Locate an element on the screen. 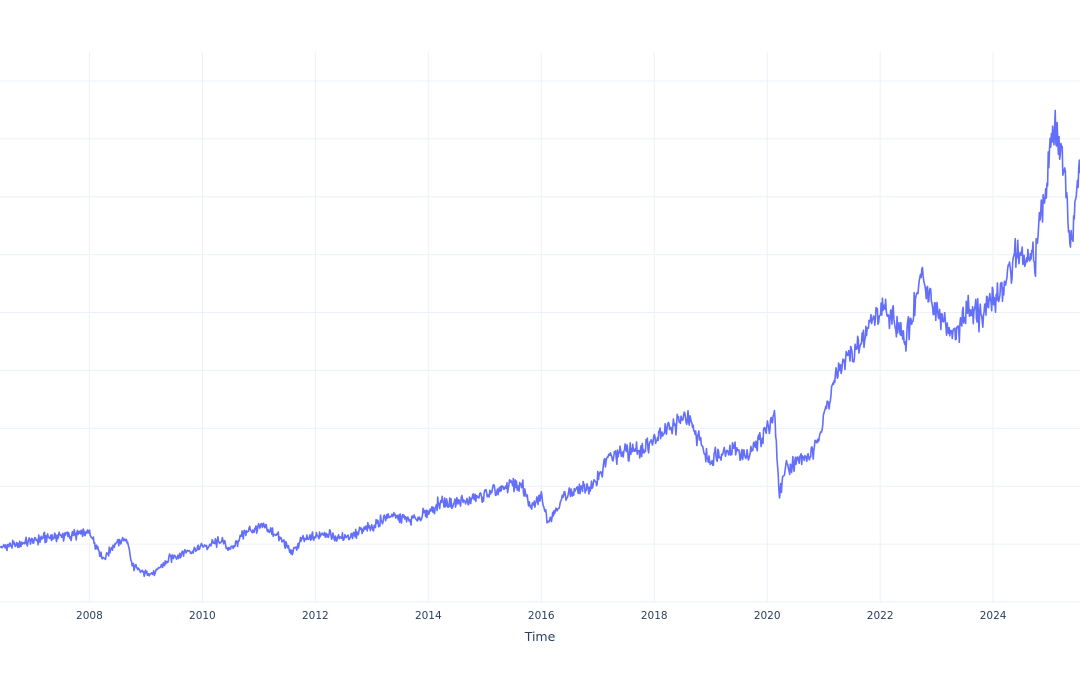 This screenshot has width=1080, height=675. x-axis-title: Time is located at coordinates (540, 636).